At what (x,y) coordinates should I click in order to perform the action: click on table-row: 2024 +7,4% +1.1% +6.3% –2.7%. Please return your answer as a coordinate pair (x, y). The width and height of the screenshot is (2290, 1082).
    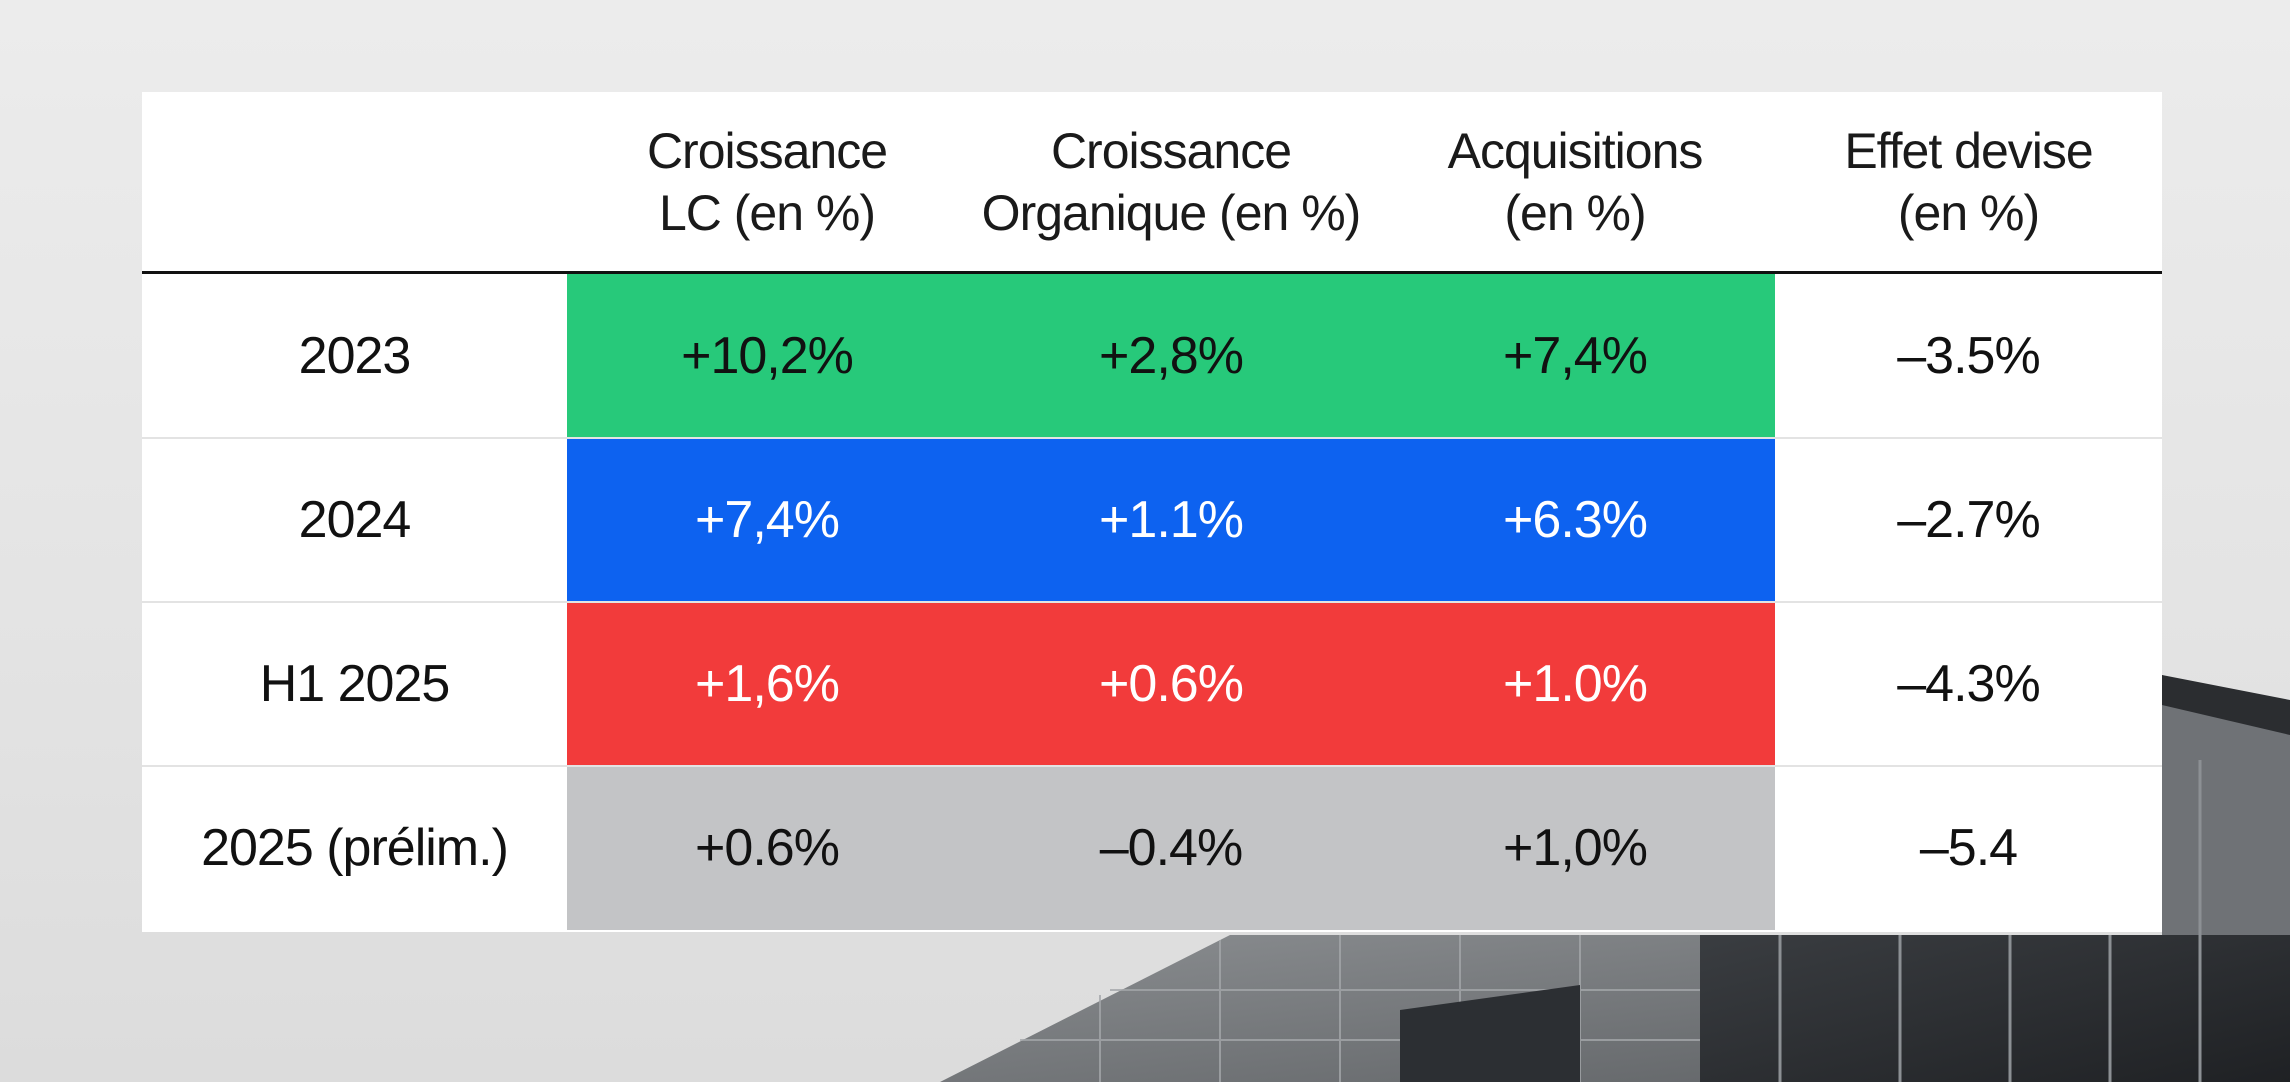
    Looking at the image, I should click on (1152, 520).